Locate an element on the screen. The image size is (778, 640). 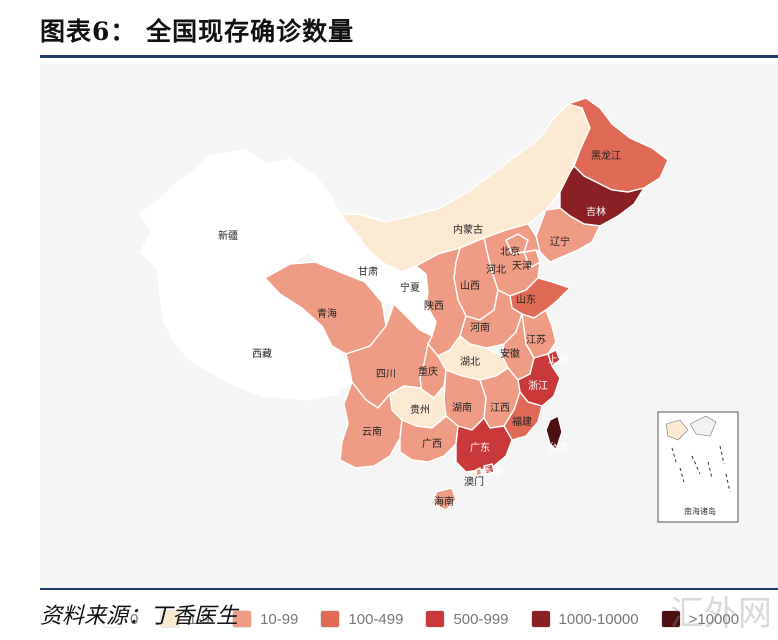
watermark: 汇外网 is located at coordinates (721, 614).